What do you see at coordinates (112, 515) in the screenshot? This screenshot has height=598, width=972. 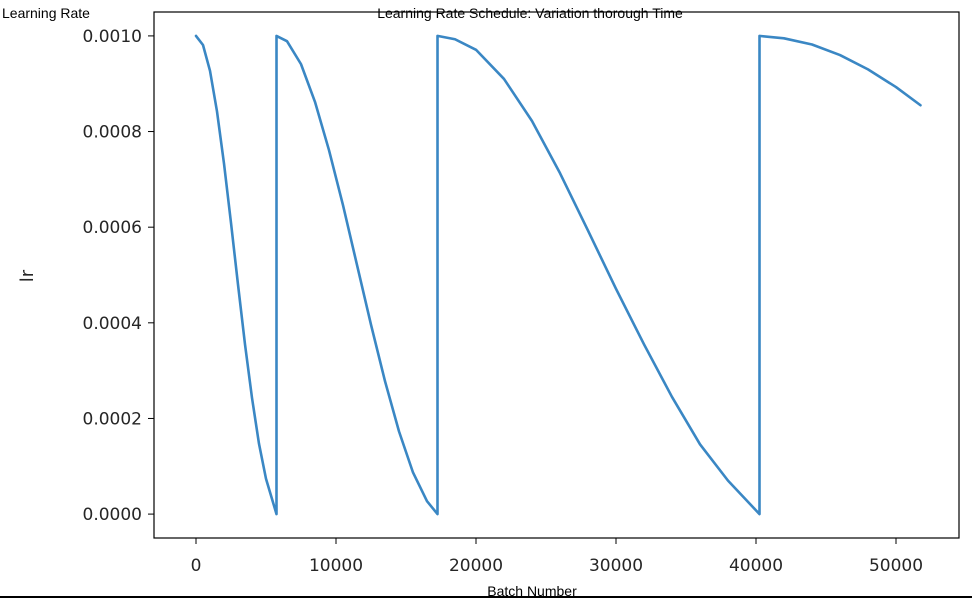 I see `y-tick-label: 0.0000` at bounding box center [112, 515].